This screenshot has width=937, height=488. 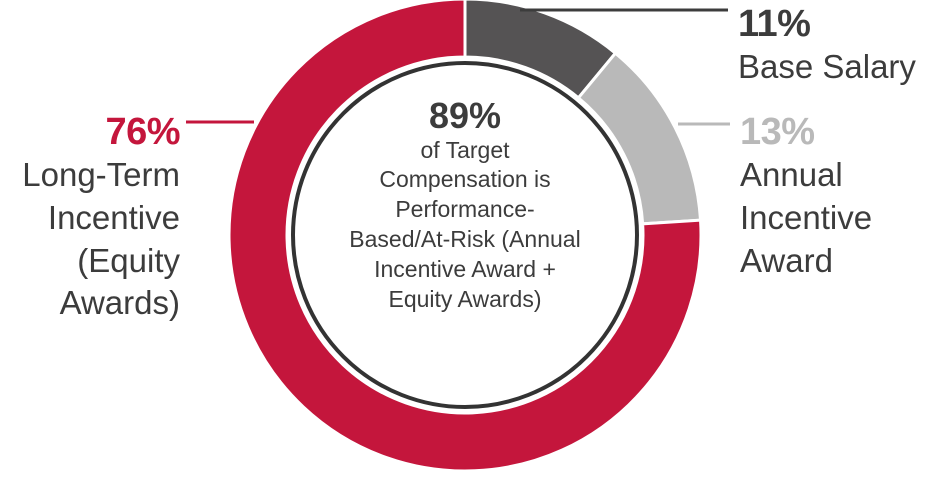 What do you see at coordinates (101, 238) in the screenshot?
I see `long-term-incentive-name: Long-Term Incentive (Equity Awards)` at bounding box center [101, 238].